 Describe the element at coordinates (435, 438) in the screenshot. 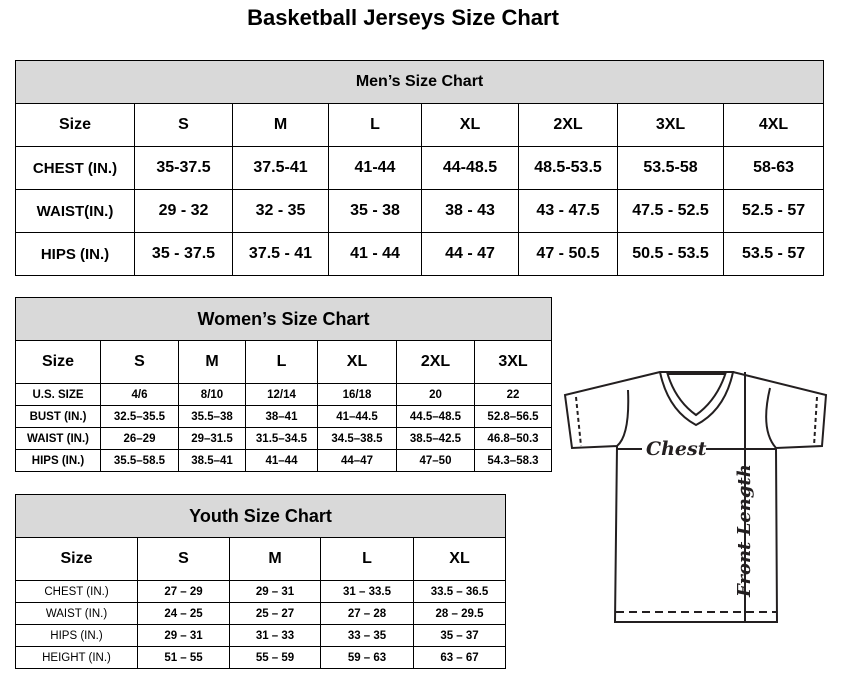

I see `table-cell: 38.5–42.5` at that location.